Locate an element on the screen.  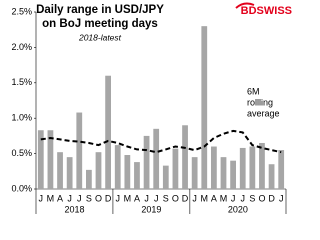
logo: BDSWISS is located at coordinates (266, 11).